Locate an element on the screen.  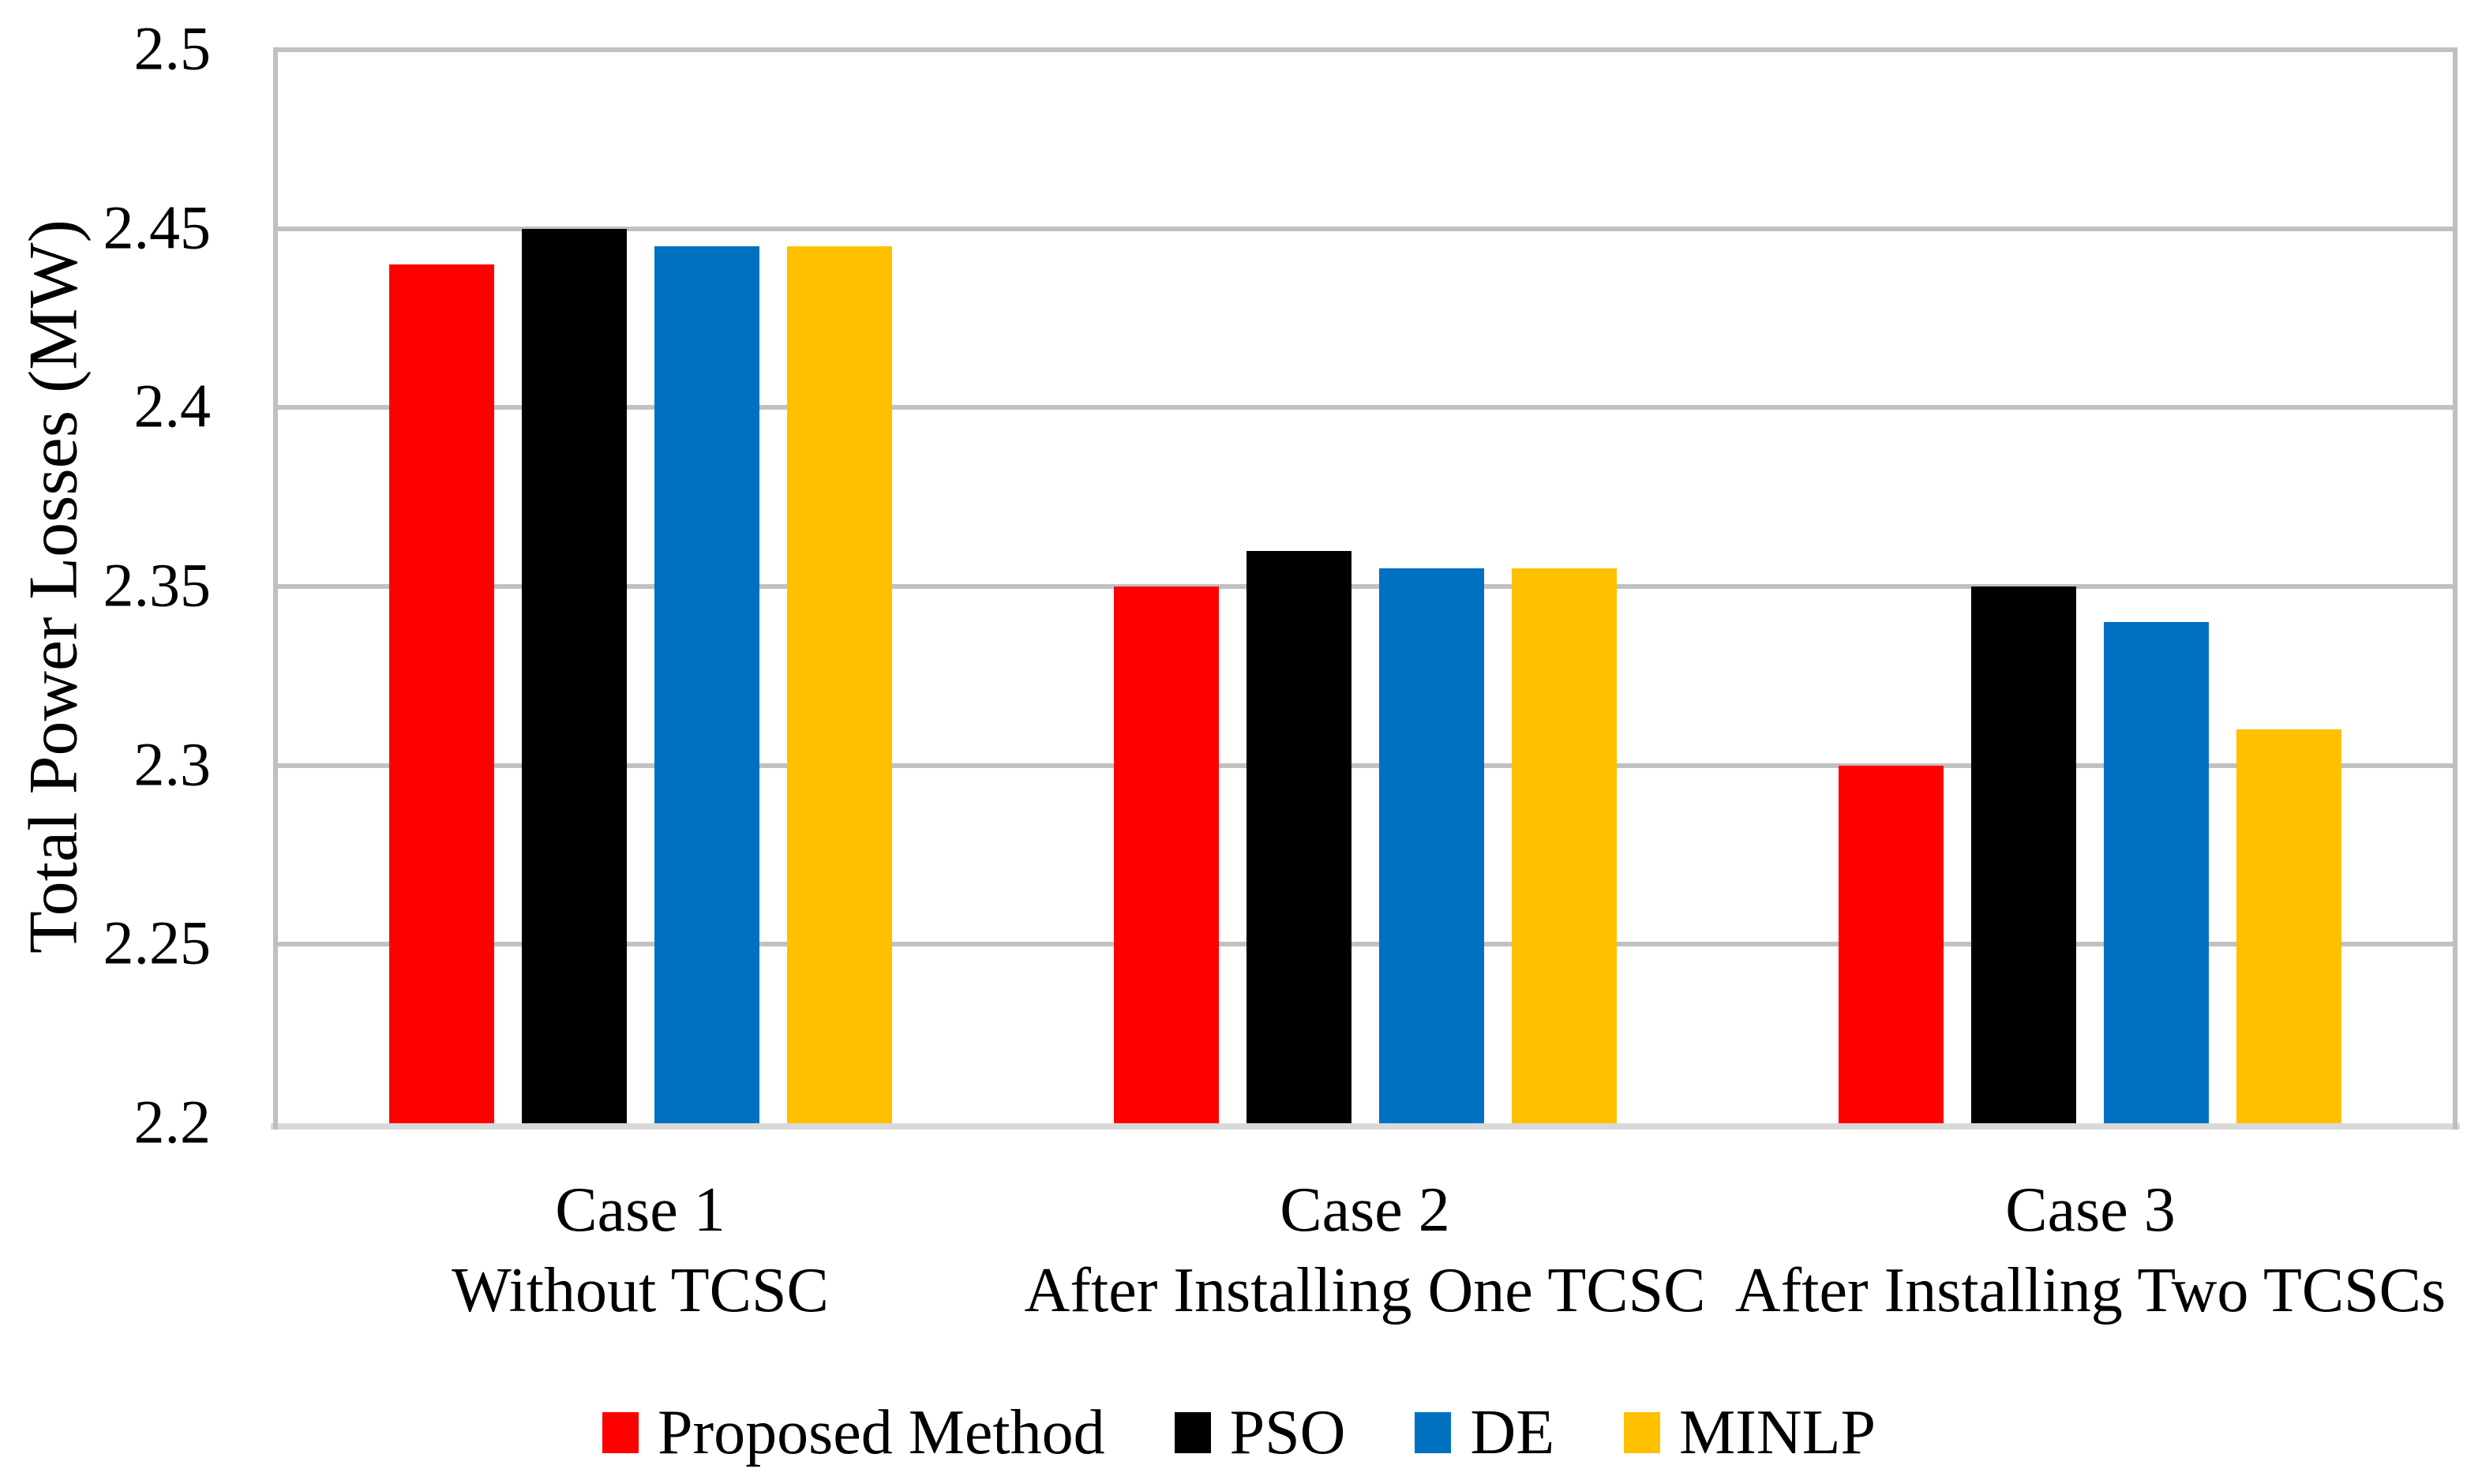
legend-item-pso: PSO is located at coordinates (1260, 1433).